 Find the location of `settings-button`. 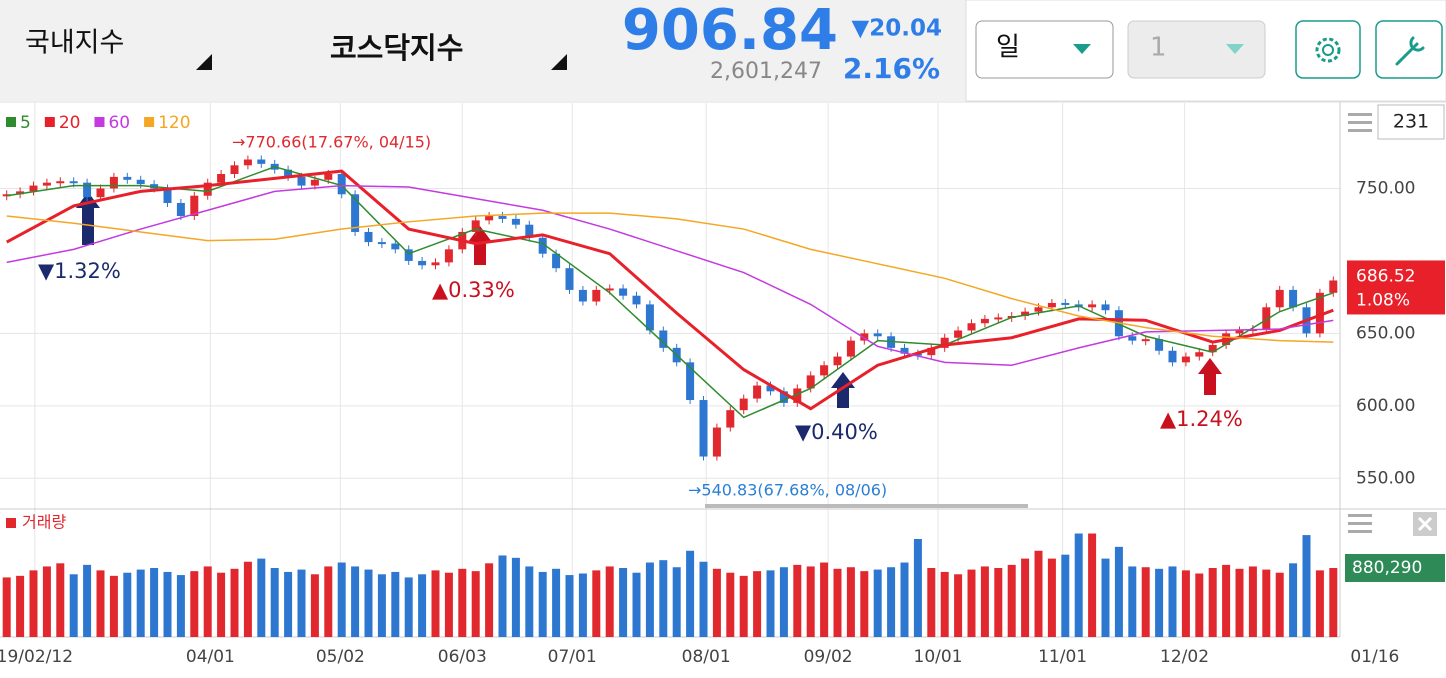

settings-button is located at coordinates (1328, 49).